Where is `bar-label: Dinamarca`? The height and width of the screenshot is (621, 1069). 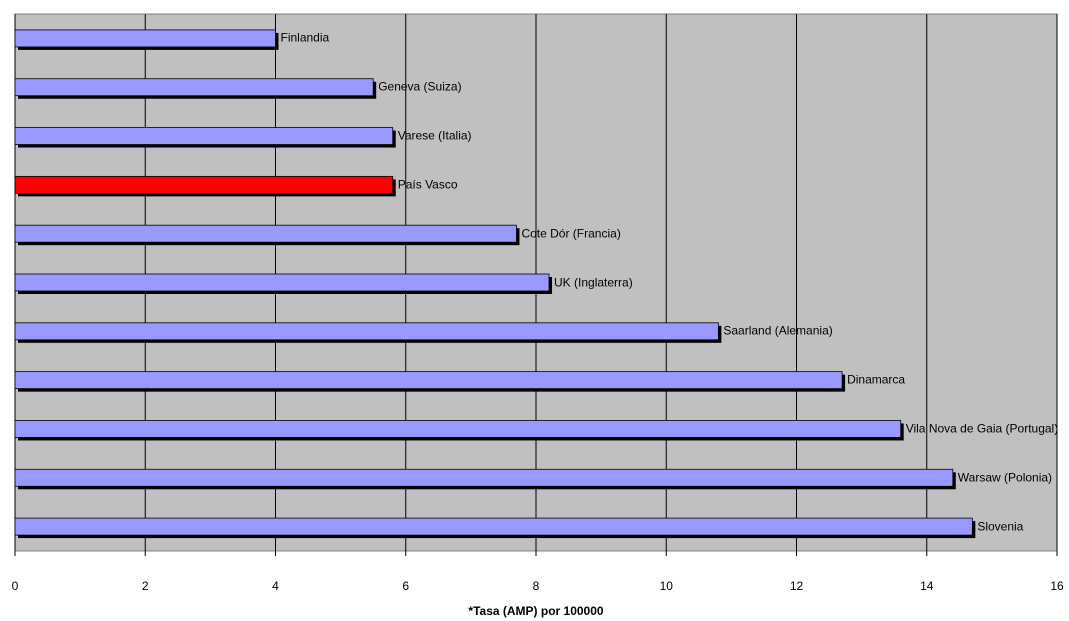 bar-label: Dinamarca is located at coordinates (876, 379).